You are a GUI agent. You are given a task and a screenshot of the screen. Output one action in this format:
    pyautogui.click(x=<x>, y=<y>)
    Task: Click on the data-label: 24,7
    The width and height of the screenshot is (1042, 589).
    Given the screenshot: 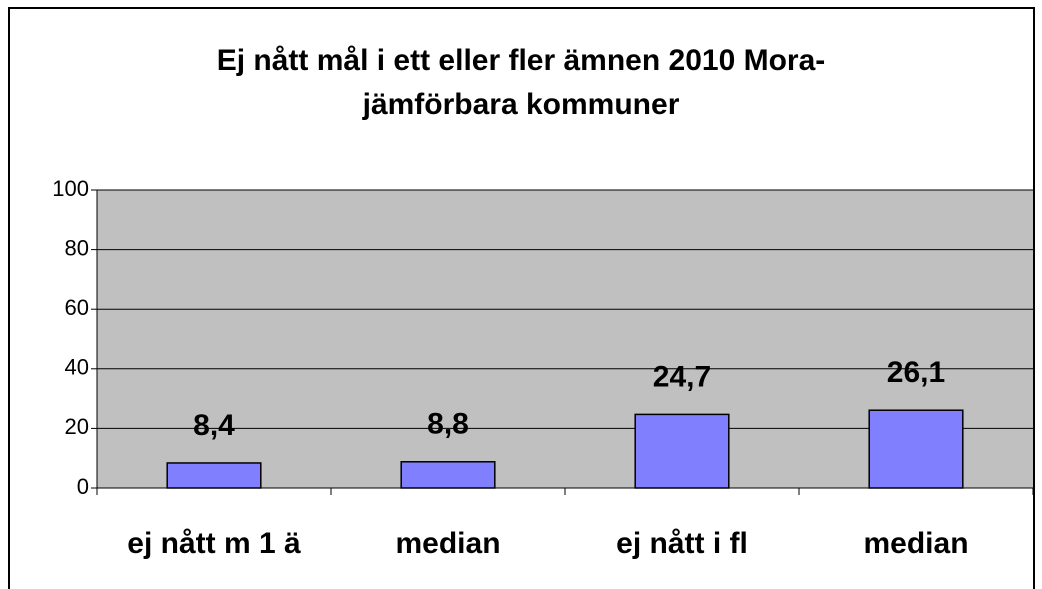 What is the action you would take?
    pyautogui.click(x=682, y=376)
    